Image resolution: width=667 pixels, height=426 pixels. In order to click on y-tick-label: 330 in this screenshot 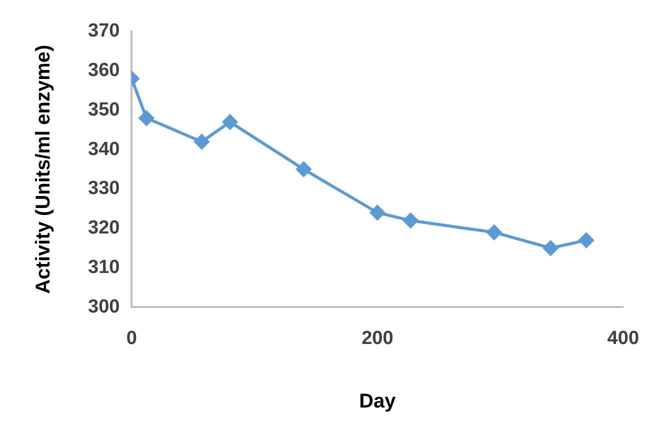, I will do `click(104, 189)`.